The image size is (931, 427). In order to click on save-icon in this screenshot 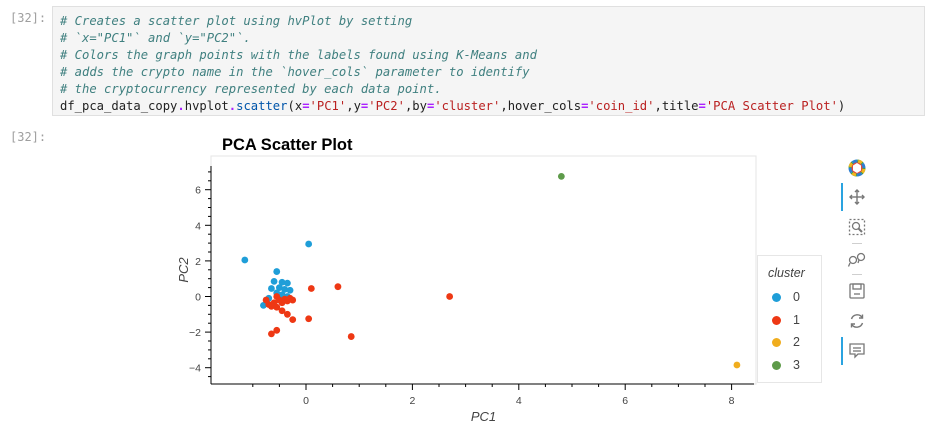, I will do `click(857, 291)`.